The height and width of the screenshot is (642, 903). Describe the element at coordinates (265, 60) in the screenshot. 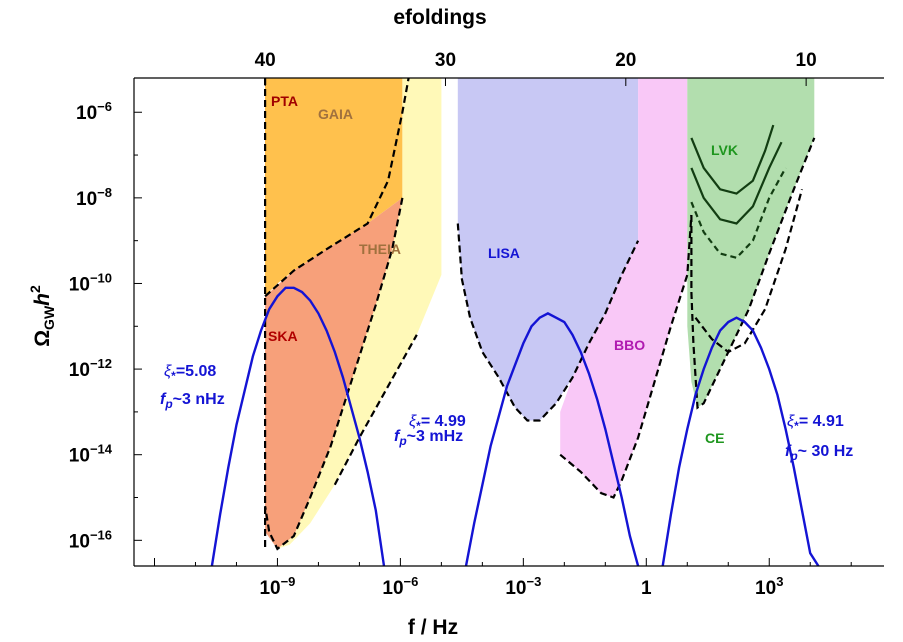

I see `top-tick-label: 40` at that location.